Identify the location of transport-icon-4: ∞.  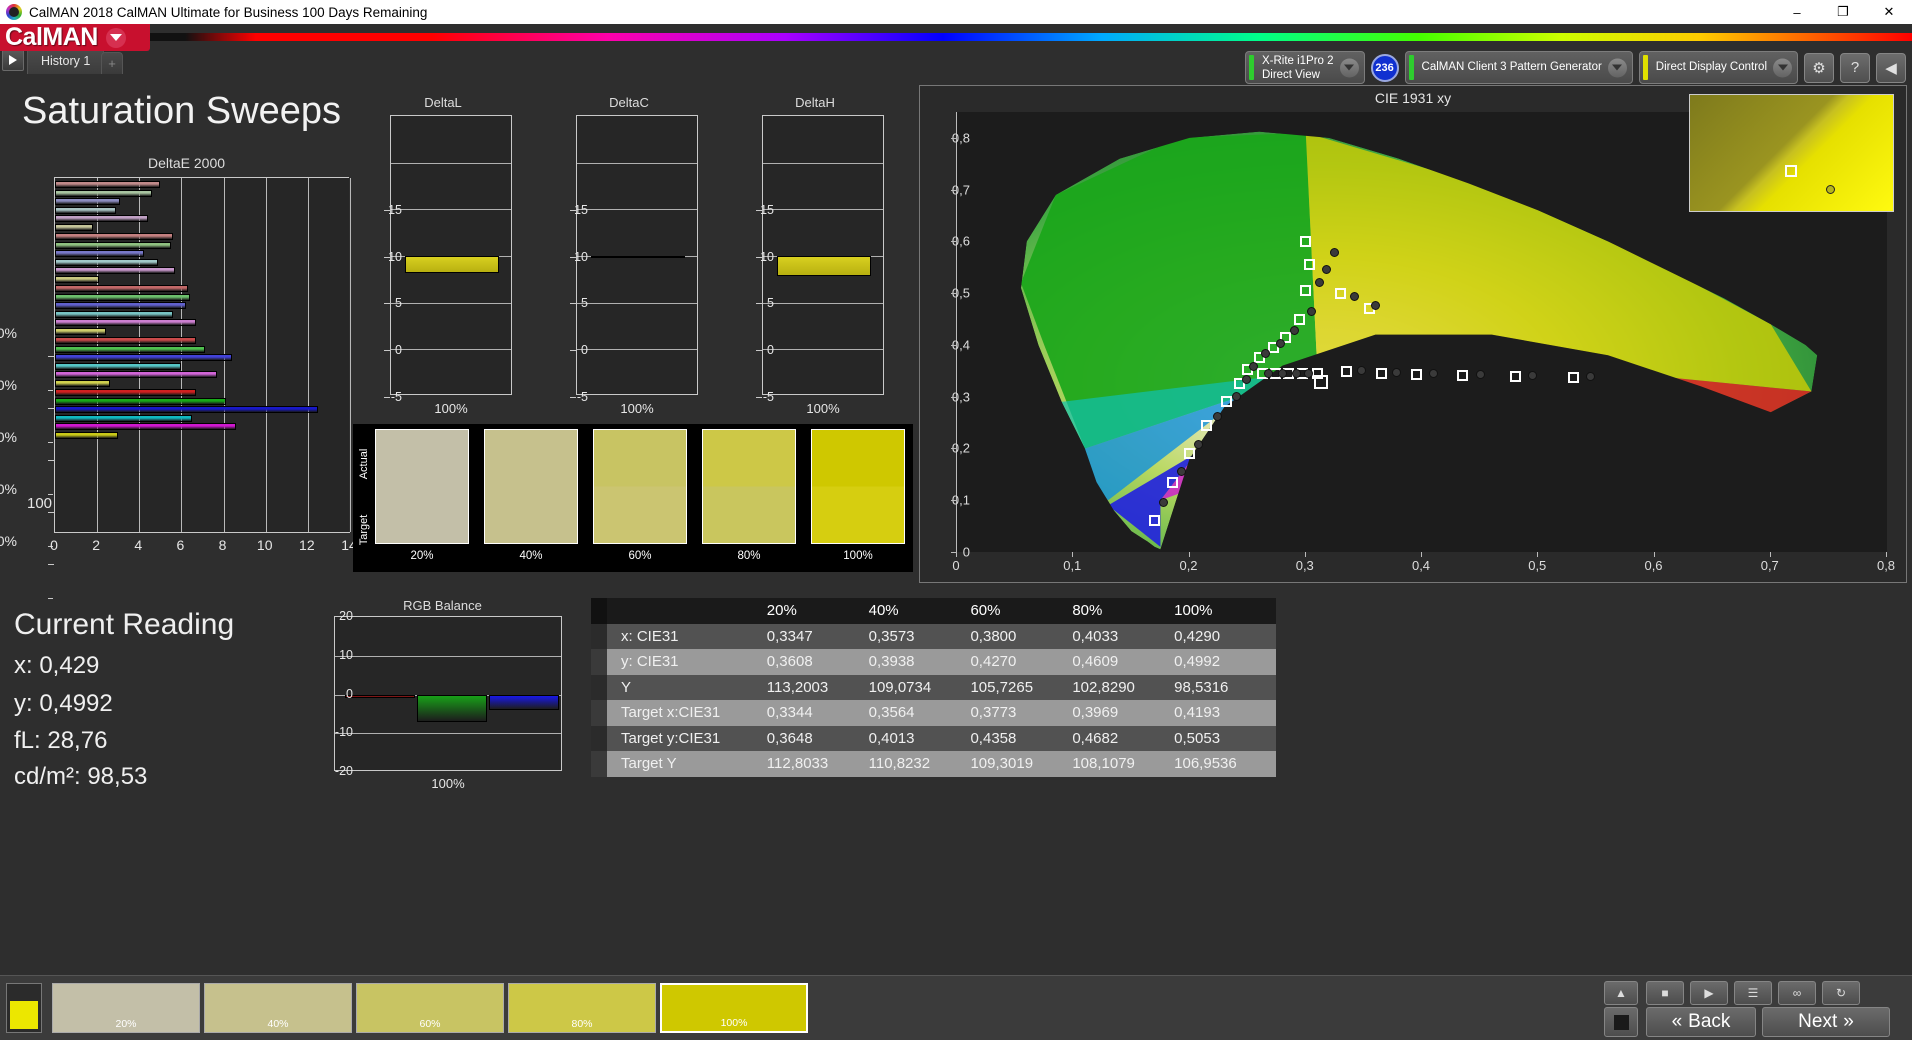
(1797, 993).